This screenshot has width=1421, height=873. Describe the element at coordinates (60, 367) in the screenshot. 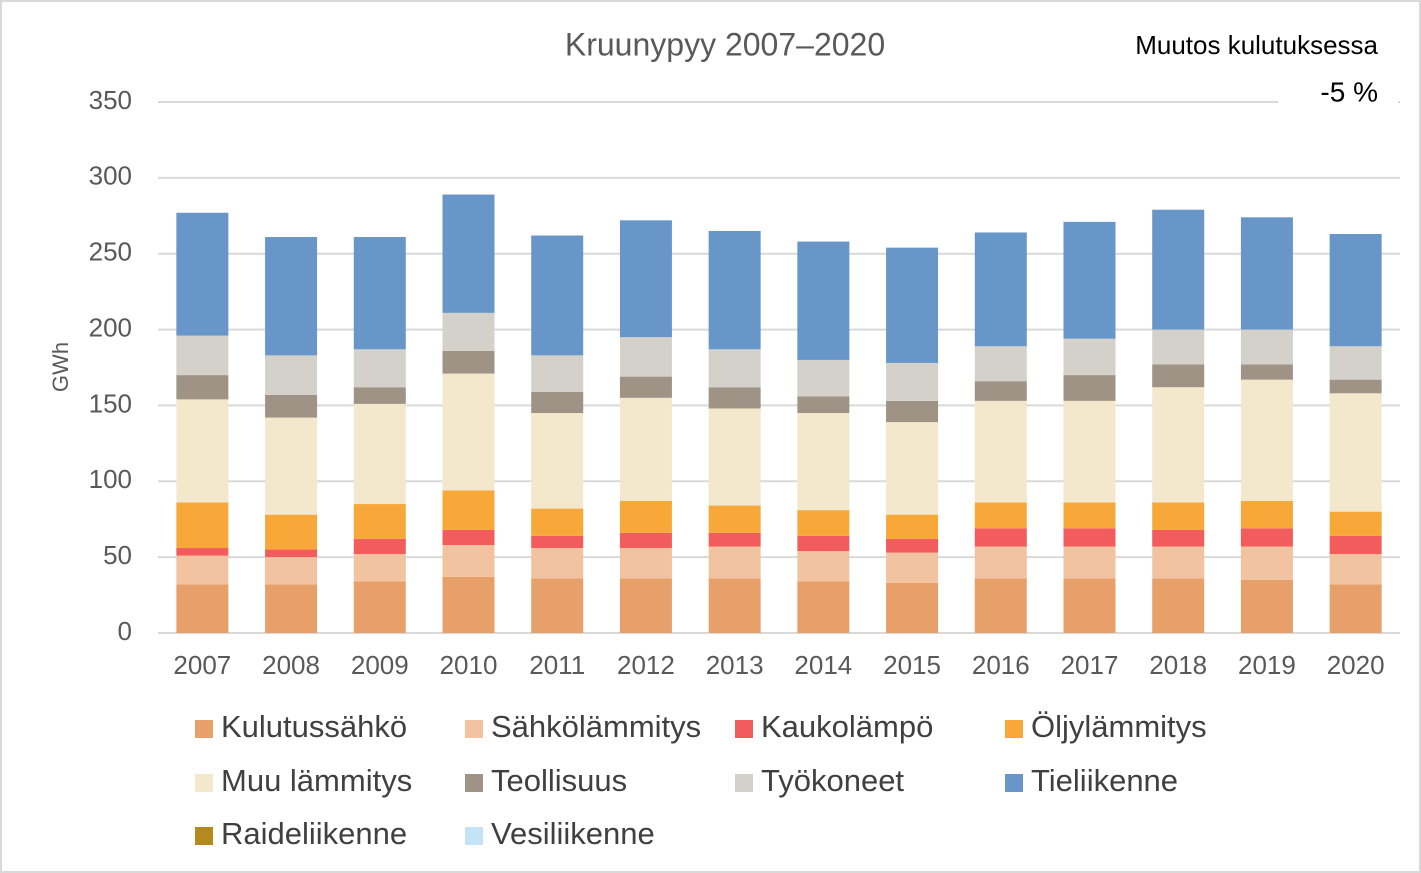

I see `y-axis-label: GWh` at that location.